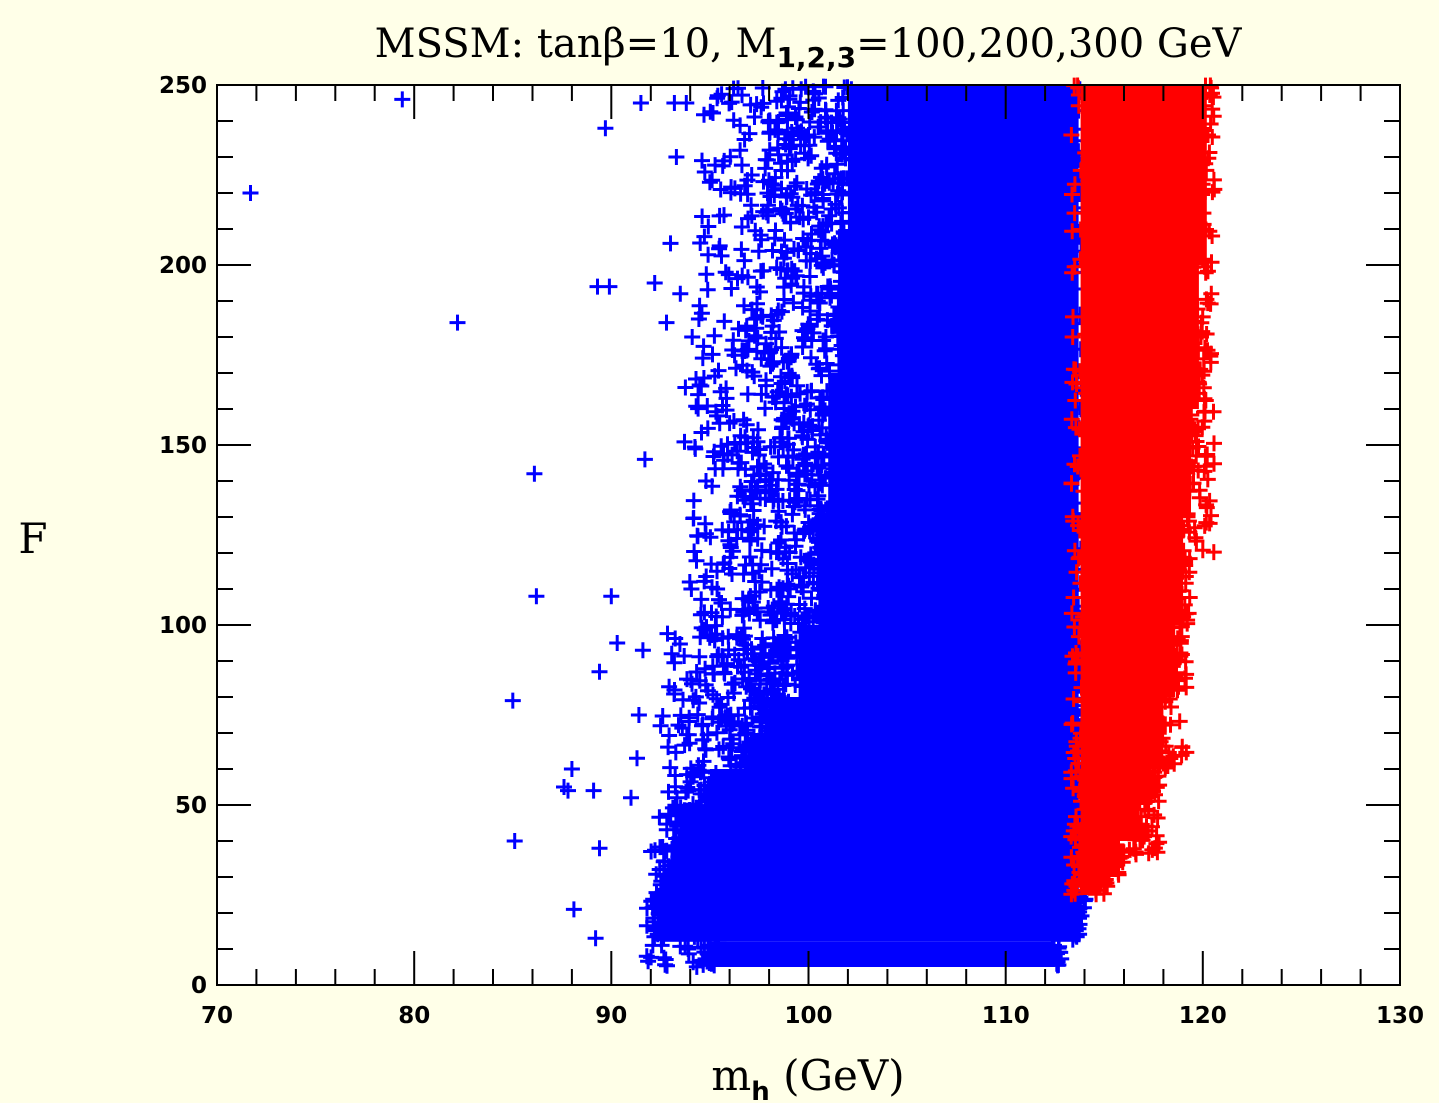  Describe the element at coordinates (32, 538) in the screenshot. I see `y-axis-label: F` at that location.